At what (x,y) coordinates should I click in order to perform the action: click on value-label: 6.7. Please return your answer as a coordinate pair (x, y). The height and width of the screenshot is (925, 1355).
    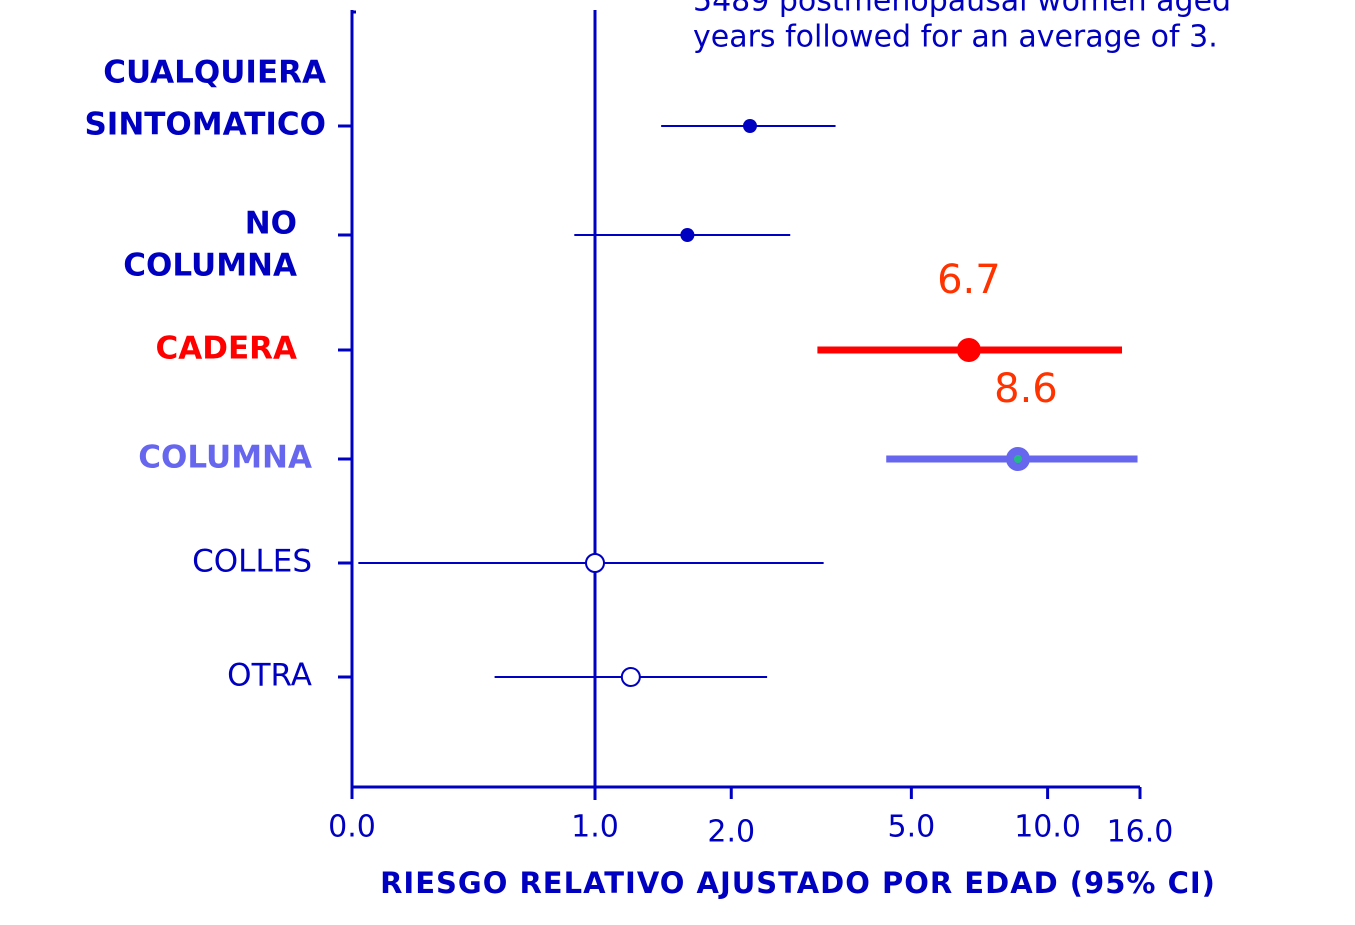
    Looking at the image, I should click on (969, 280).